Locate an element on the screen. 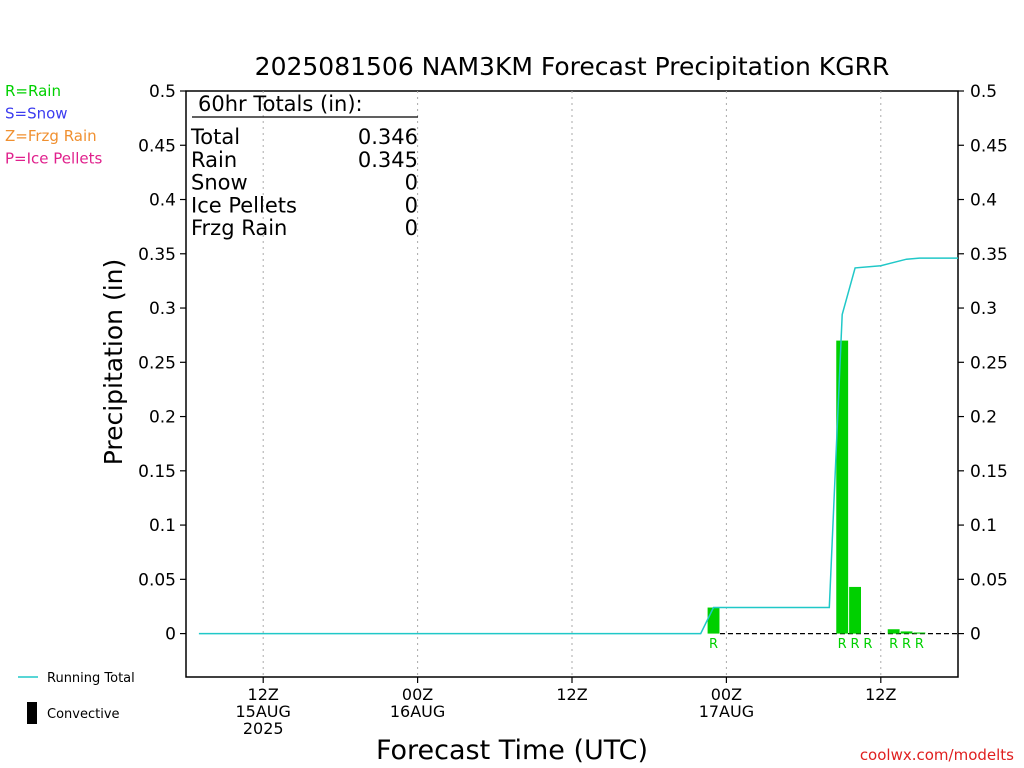  ytick-label-left-4: 0.2 is located at coordinates (162, 418).